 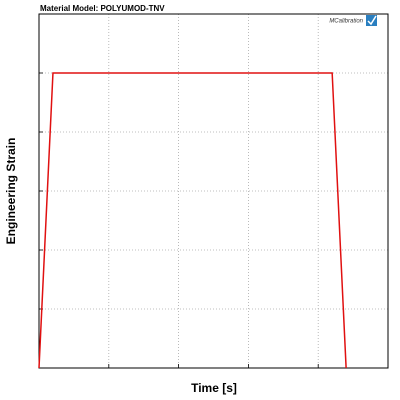 What do you see at coordinates (11, 191) in the screenshot?
I see `y-axis-label: Engineering Strain` at bounding box center [11, 191].